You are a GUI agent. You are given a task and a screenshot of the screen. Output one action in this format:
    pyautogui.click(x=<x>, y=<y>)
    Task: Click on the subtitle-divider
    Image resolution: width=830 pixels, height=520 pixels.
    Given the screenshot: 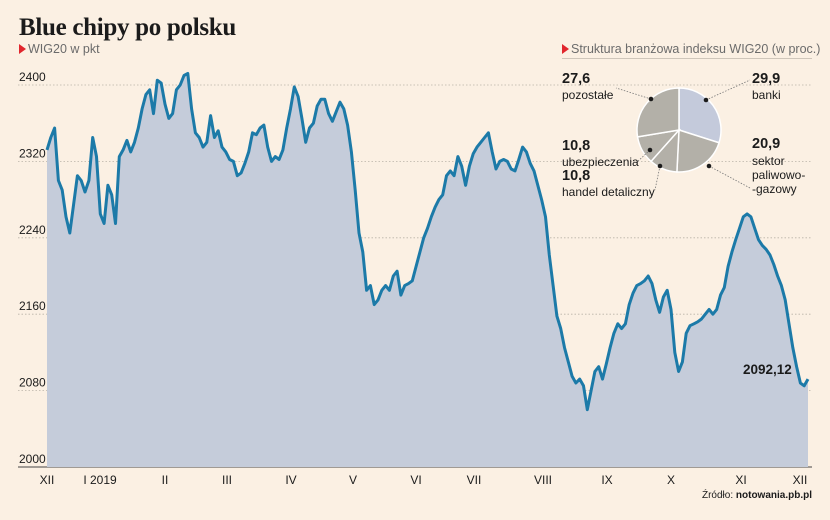 What is the action you would take?
    pyautogui.click(x=687, y=58)
    